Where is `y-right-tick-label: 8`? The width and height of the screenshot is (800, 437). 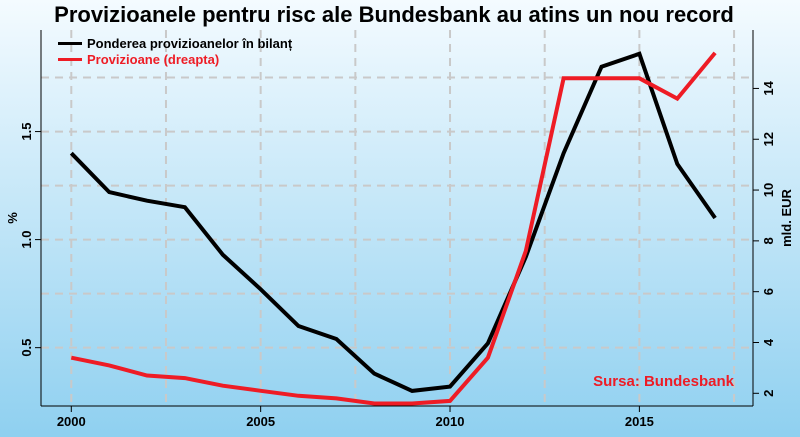
y-right-tick-label: 8 is located at coordinates (768, 240).